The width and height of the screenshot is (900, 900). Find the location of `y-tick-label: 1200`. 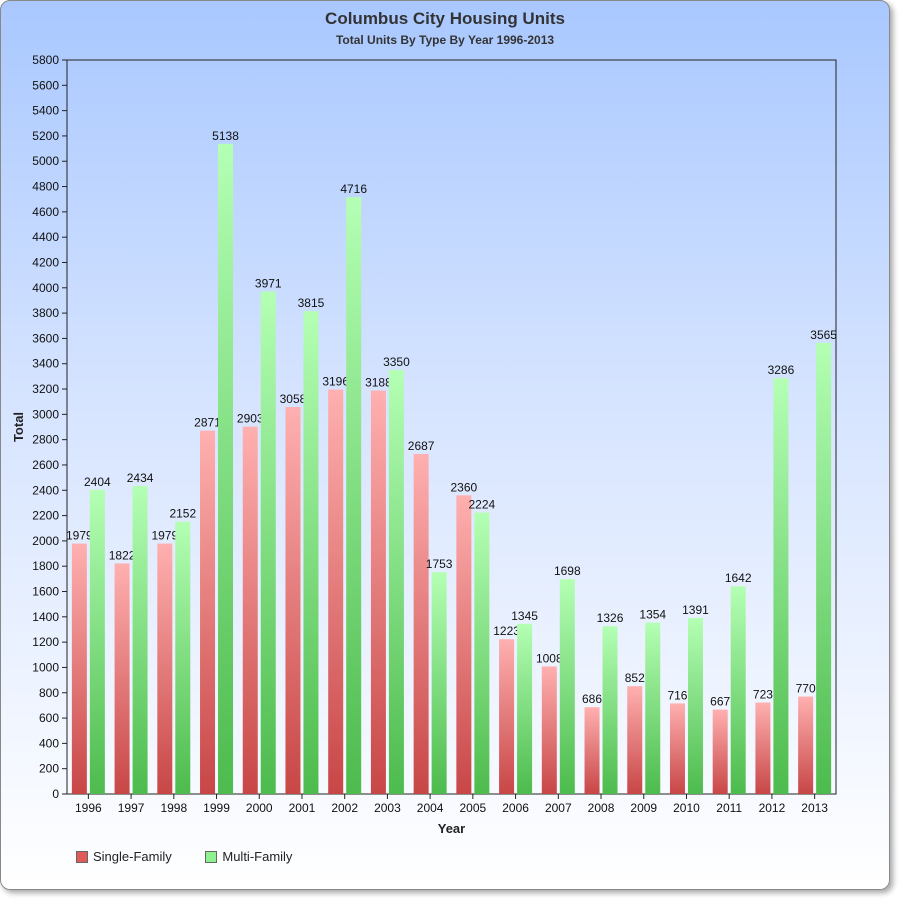

y-tick-label: 1200 is located at coordinates (45, 642).